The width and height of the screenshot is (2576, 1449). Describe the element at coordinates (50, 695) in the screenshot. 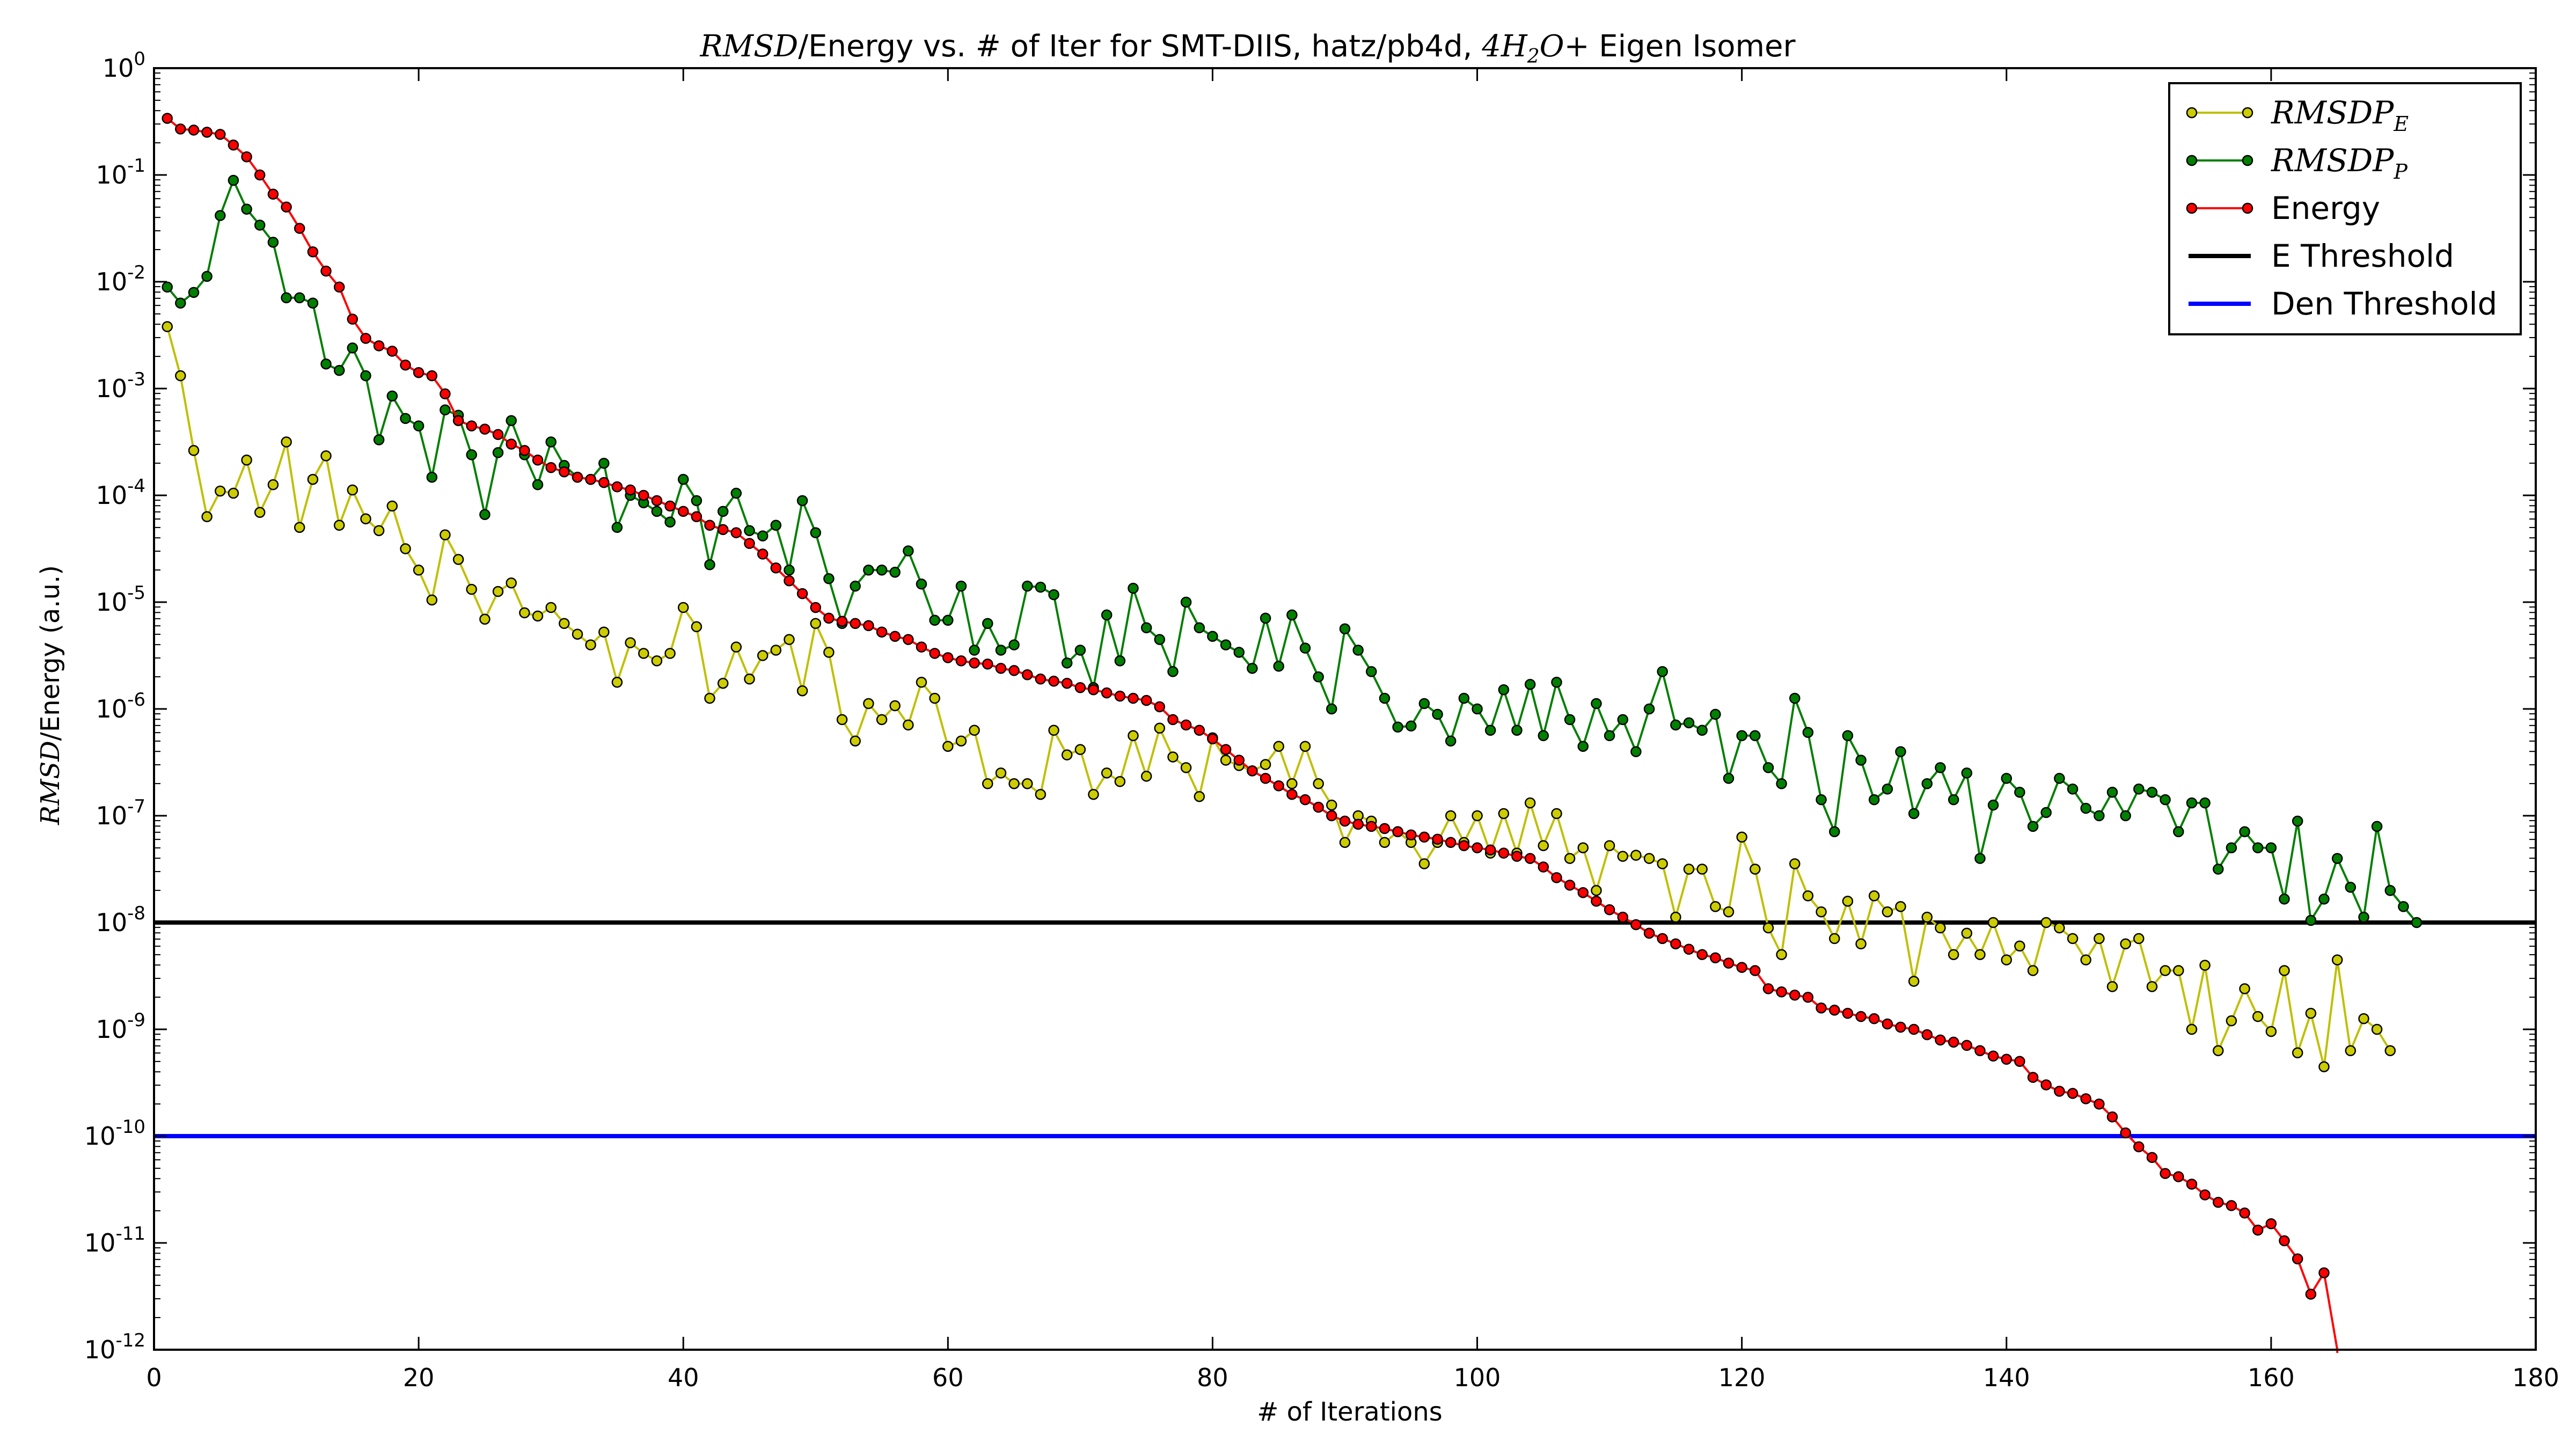

I see `y-axis-label: RMSD/Energy (a.u.)` at that location.